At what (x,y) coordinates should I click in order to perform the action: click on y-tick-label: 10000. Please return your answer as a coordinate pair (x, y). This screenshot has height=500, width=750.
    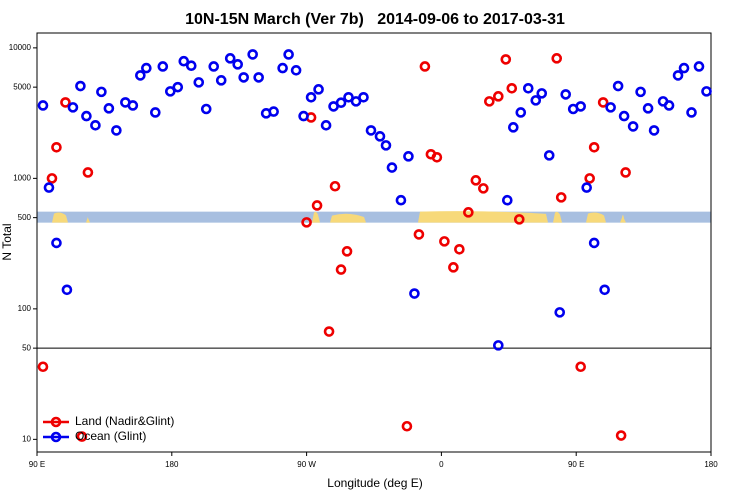
    Looking at the image, I should click on (20, 47).